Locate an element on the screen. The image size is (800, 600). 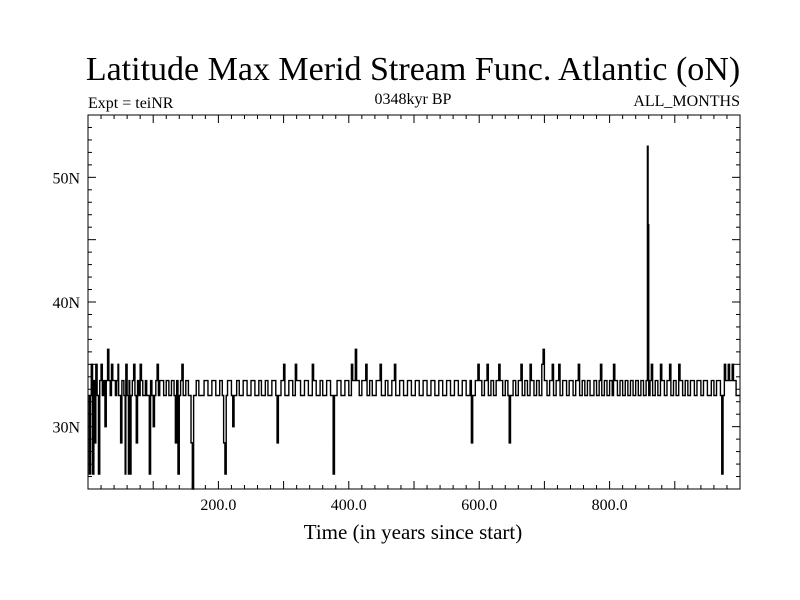
x-tick-label: 200.0 is located at coordinates (218, 505).